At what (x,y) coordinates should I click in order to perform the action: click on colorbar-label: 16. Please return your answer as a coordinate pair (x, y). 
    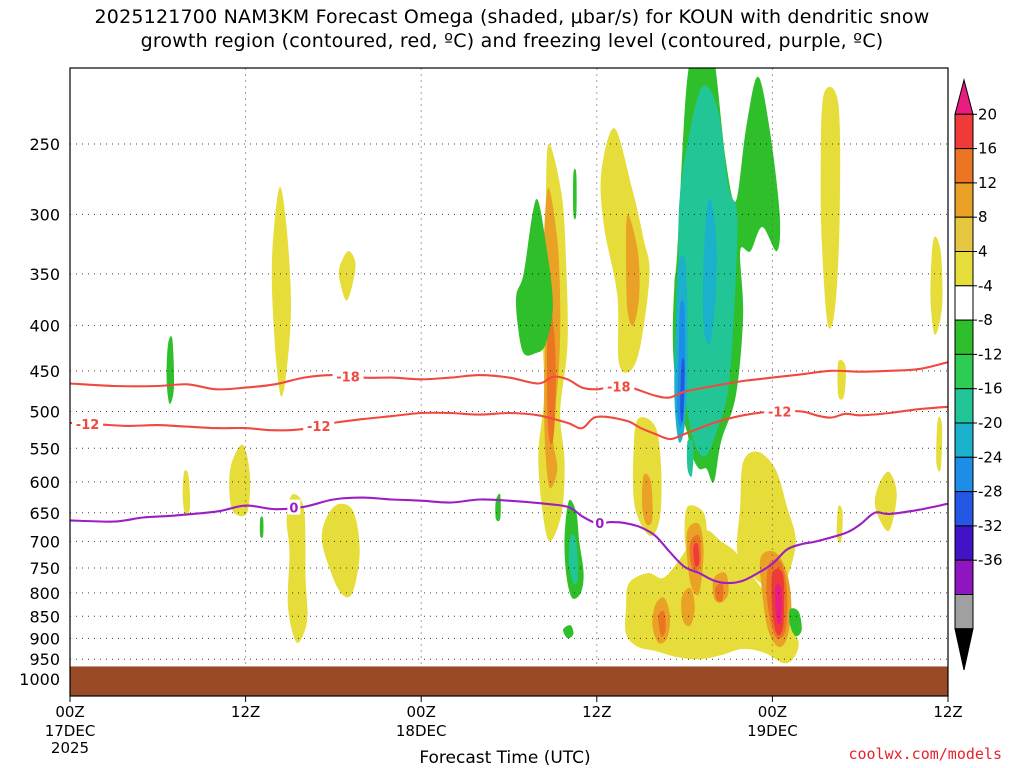
    Looking at the image, I should click on (987, 149).